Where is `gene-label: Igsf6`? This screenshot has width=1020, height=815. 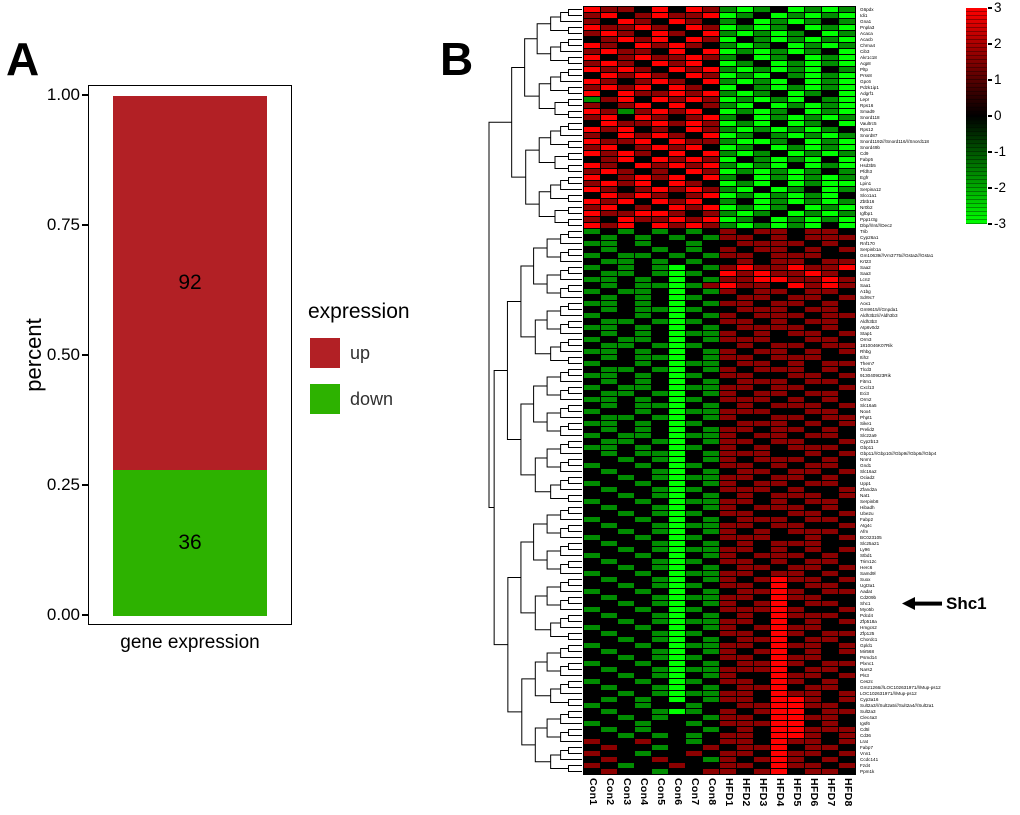
gene-label: Igsf6 is located at coordinates (865, 723).